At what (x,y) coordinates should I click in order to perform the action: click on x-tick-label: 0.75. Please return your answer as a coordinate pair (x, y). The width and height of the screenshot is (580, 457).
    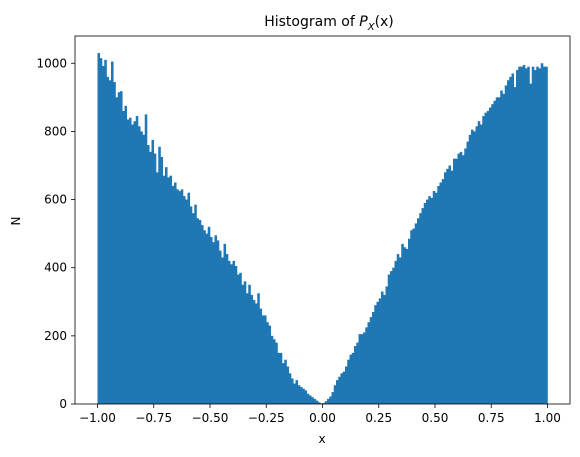
    Looking at the image, I should click on (491, 418).